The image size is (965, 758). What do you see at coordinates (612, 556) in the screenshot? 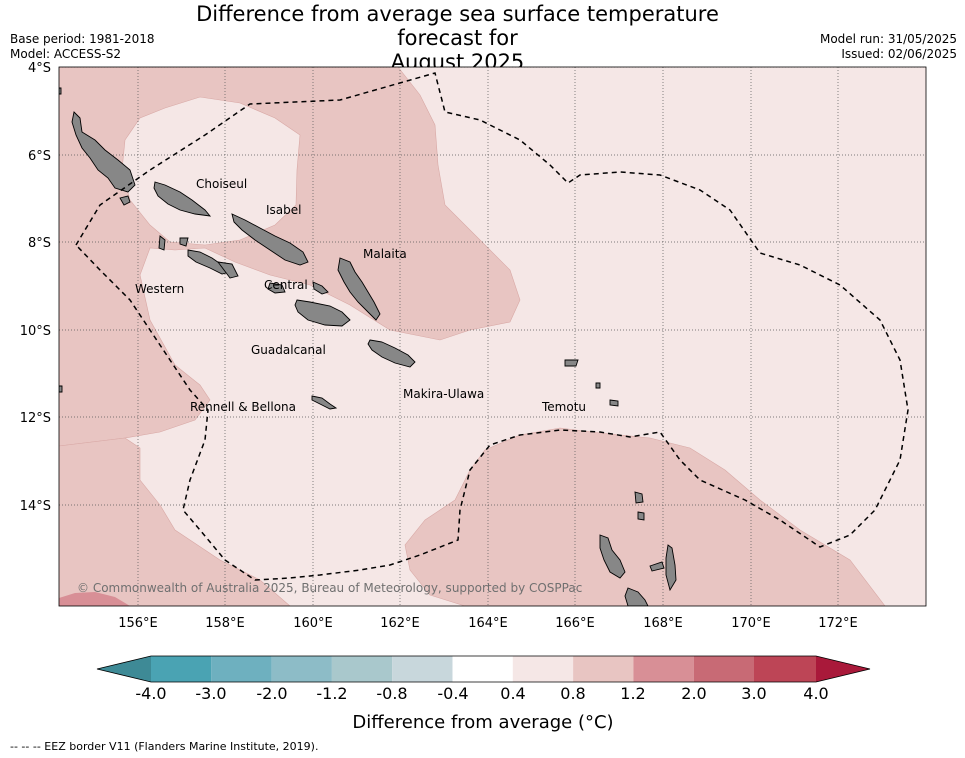
I see `island-vanuatu` at bounding box center [612, 556].